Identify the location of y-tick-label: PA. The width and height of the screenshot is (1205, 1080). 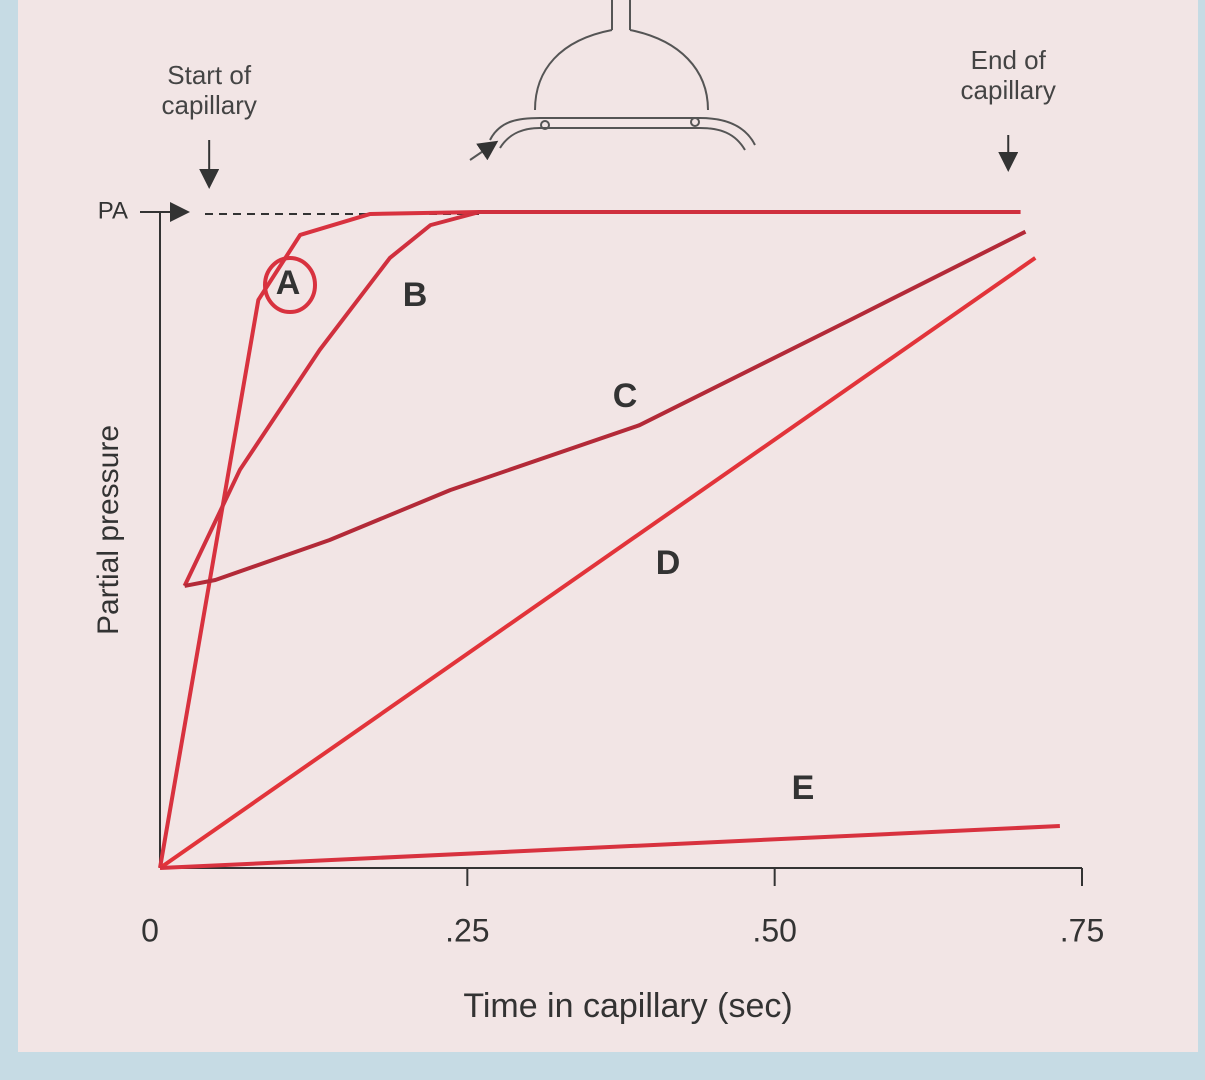
(113, 210).